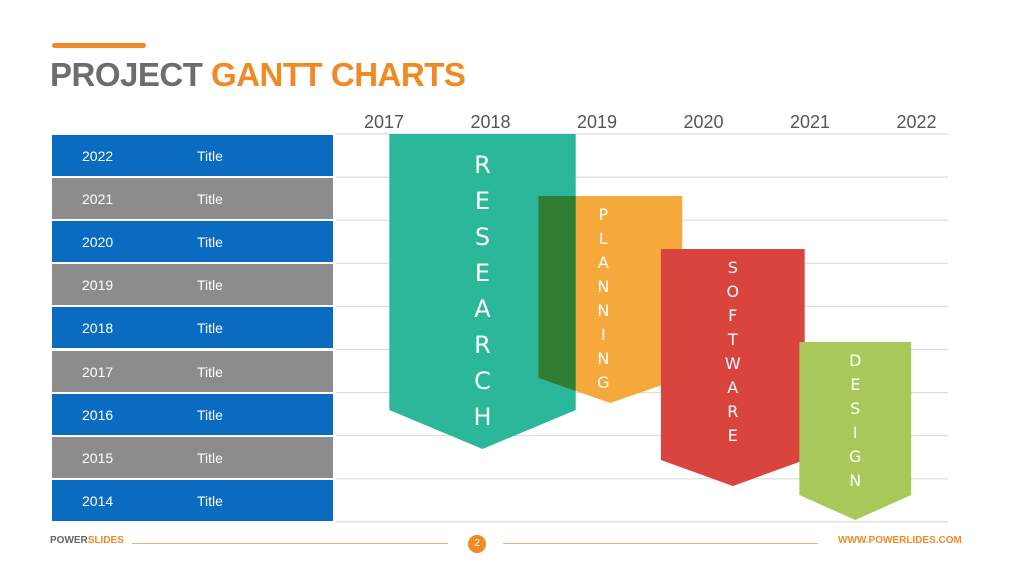  I want to click on task-label-letter: C, so click(482, 381).